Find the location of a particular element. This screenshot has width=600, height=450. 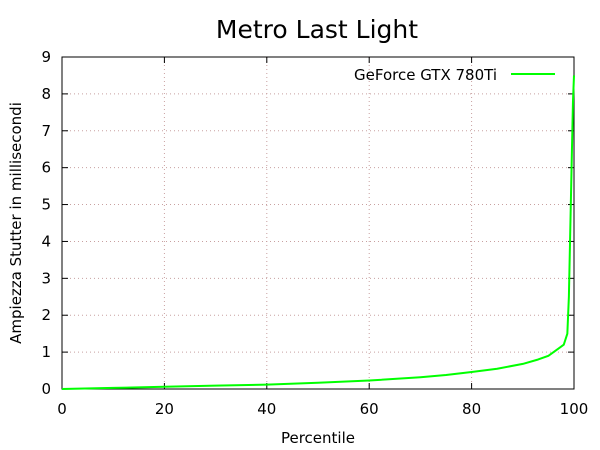

chart-title: Metro Last Light is located at coordinates (317, 29).